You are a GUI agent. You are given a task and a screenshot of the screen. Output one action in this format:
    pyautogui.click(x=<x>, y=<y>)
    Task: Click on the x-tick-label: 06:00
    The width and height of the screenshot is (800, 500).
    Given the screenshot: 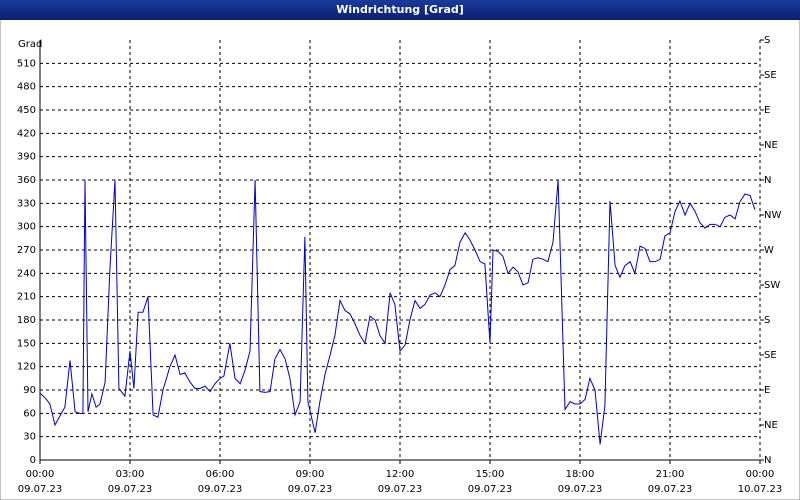 What is the action you would take?
    pyautogui.click(x=220, y=474)
    